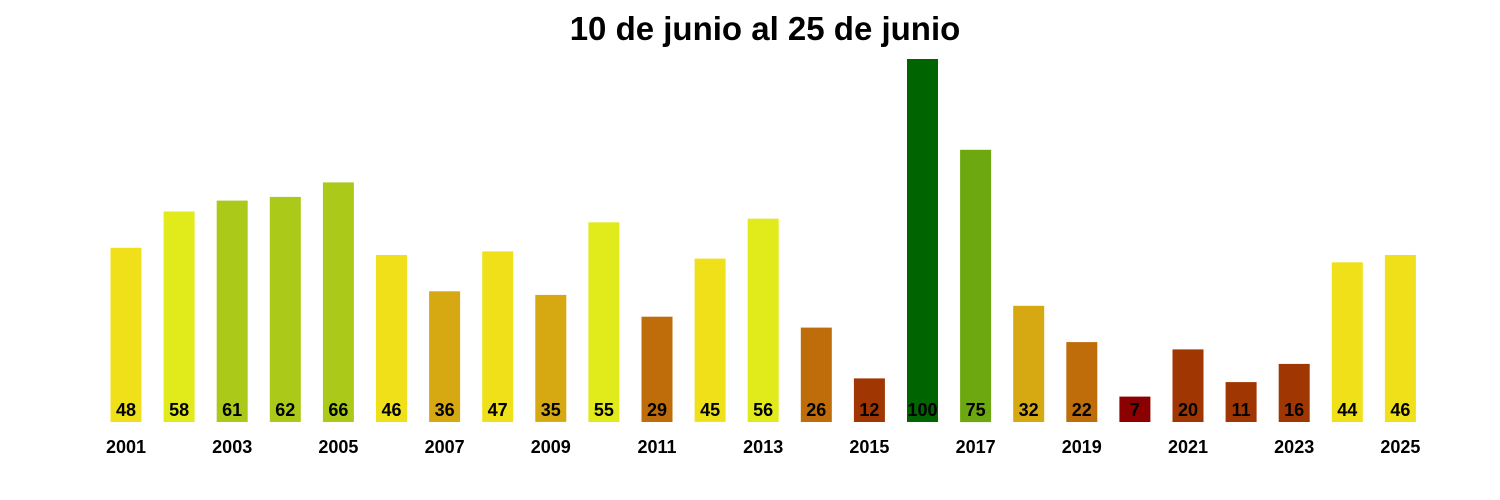  Describe the element at coordinates (445, 356) in the screenshot. I see `bar-2007` at that location.